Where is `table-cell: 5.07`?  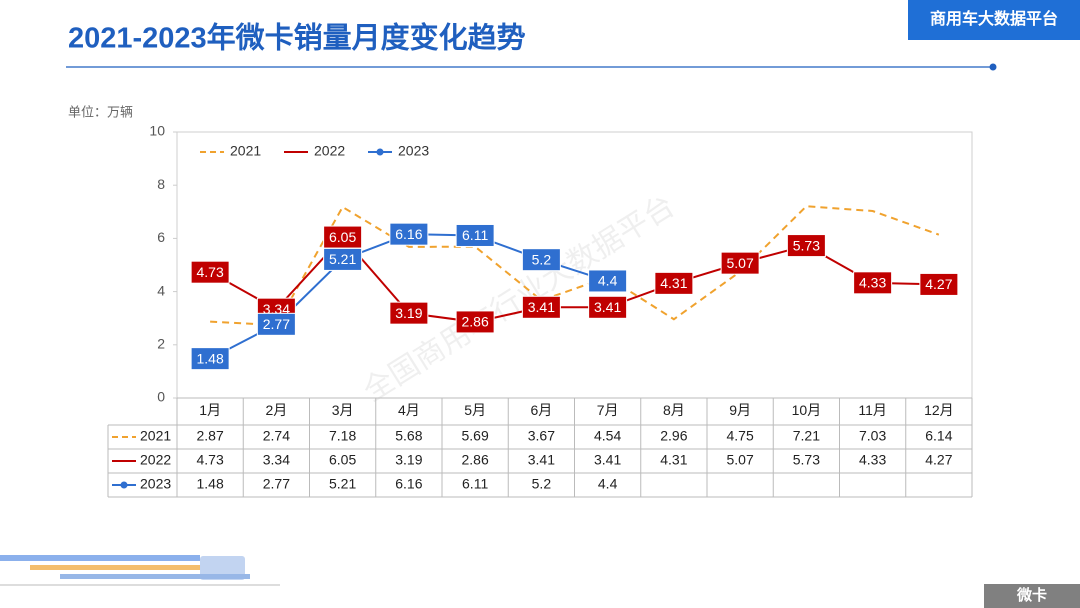 table-cell: 5.07 is located at coordinates (740, 460).